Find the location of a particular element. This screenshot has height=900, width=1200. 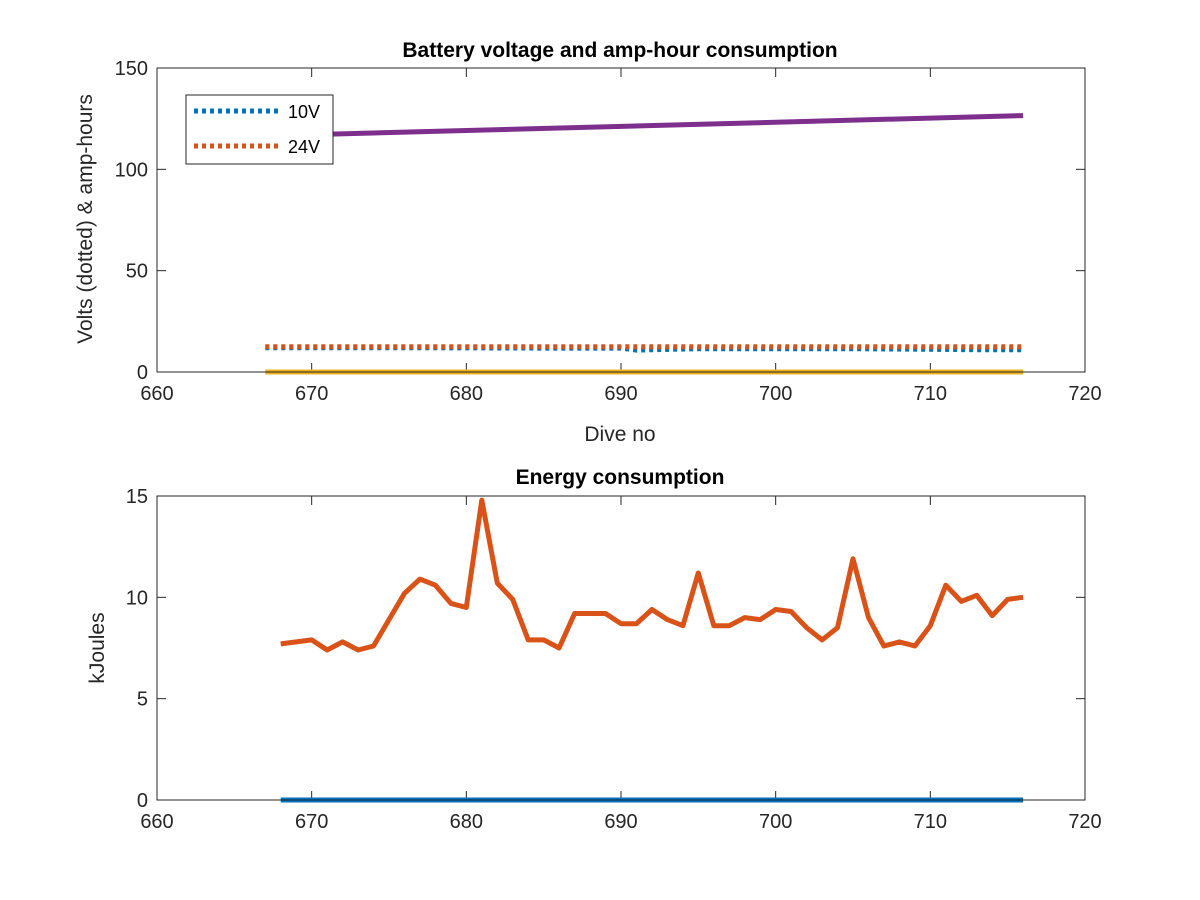

voltage-plot-series-2-line is located at coordinates (644, 126).